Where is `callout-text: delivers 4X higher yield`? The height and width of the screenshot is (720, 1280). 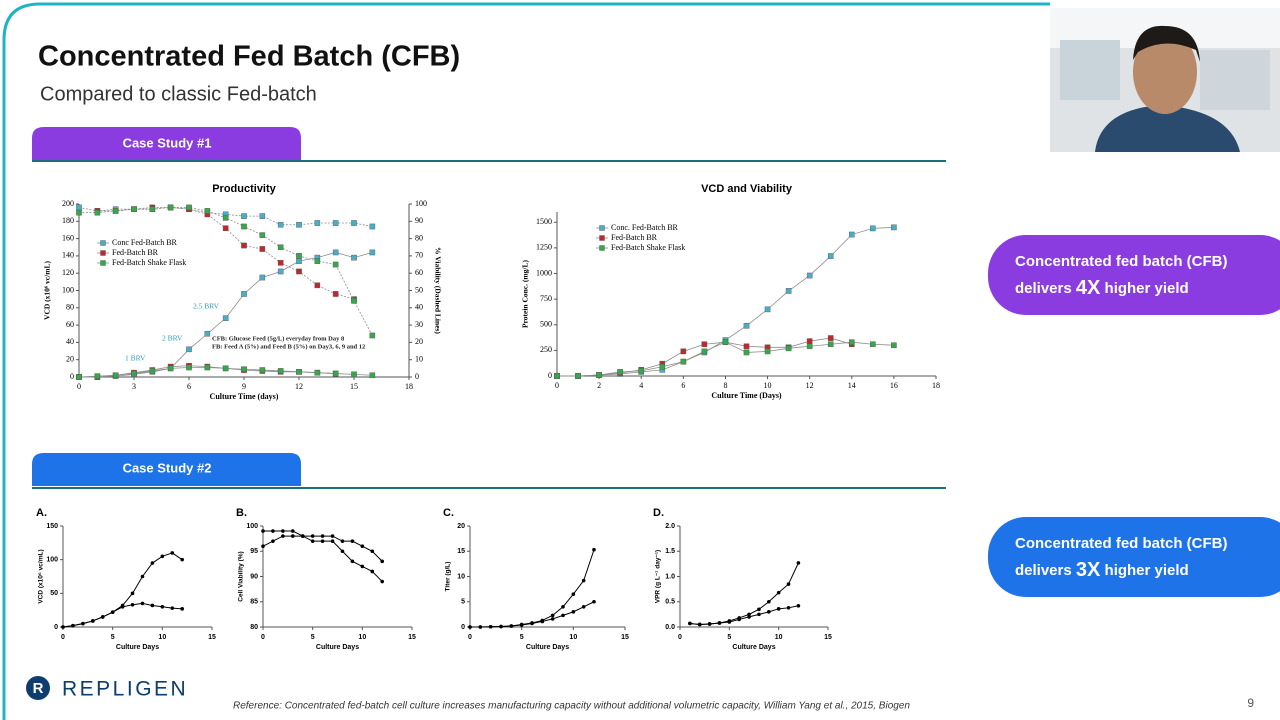
callout-text: delivers 4X higher yield is located at coordinates (1102, 288).